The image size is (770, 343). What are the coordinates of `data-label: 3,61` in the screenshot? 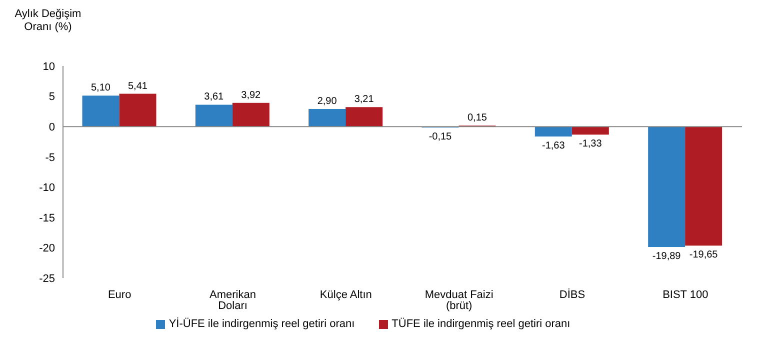 It's located at (214, 97).